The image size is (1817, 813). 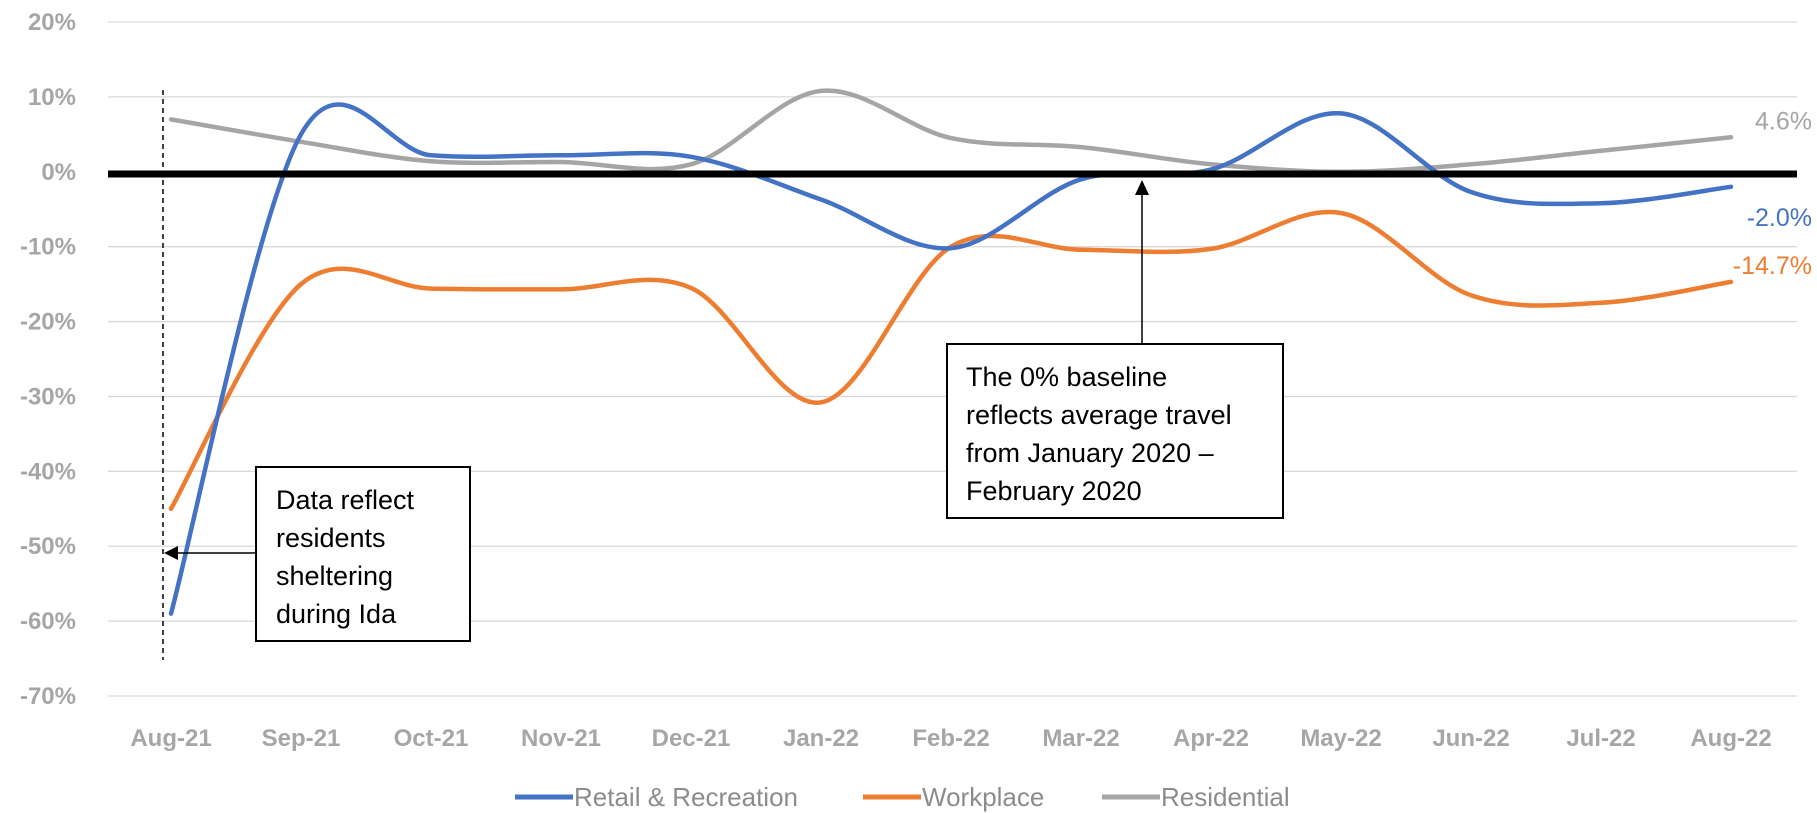 I want to click on baseline-annotation-line: February 2020, so click(x=1054, y=491).